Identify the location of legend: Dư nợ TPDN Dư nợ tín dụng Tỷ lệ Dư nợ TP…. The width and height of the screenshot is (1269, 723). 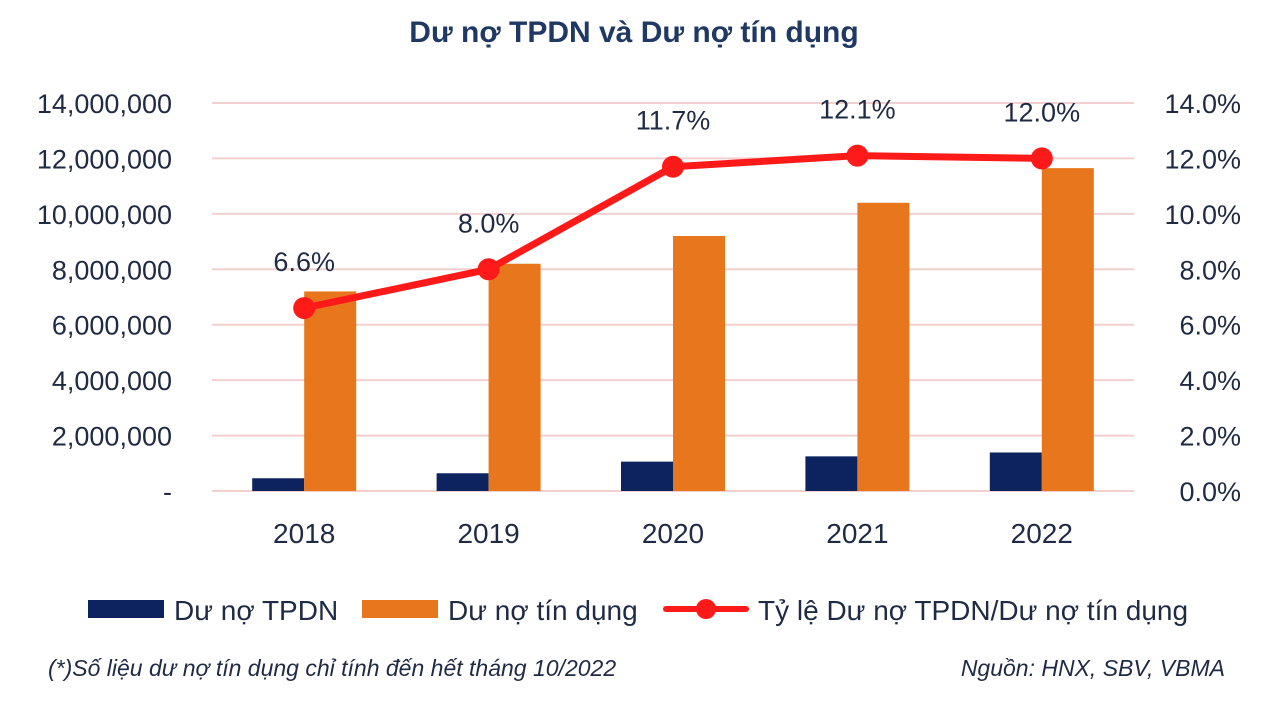
(638, 610).